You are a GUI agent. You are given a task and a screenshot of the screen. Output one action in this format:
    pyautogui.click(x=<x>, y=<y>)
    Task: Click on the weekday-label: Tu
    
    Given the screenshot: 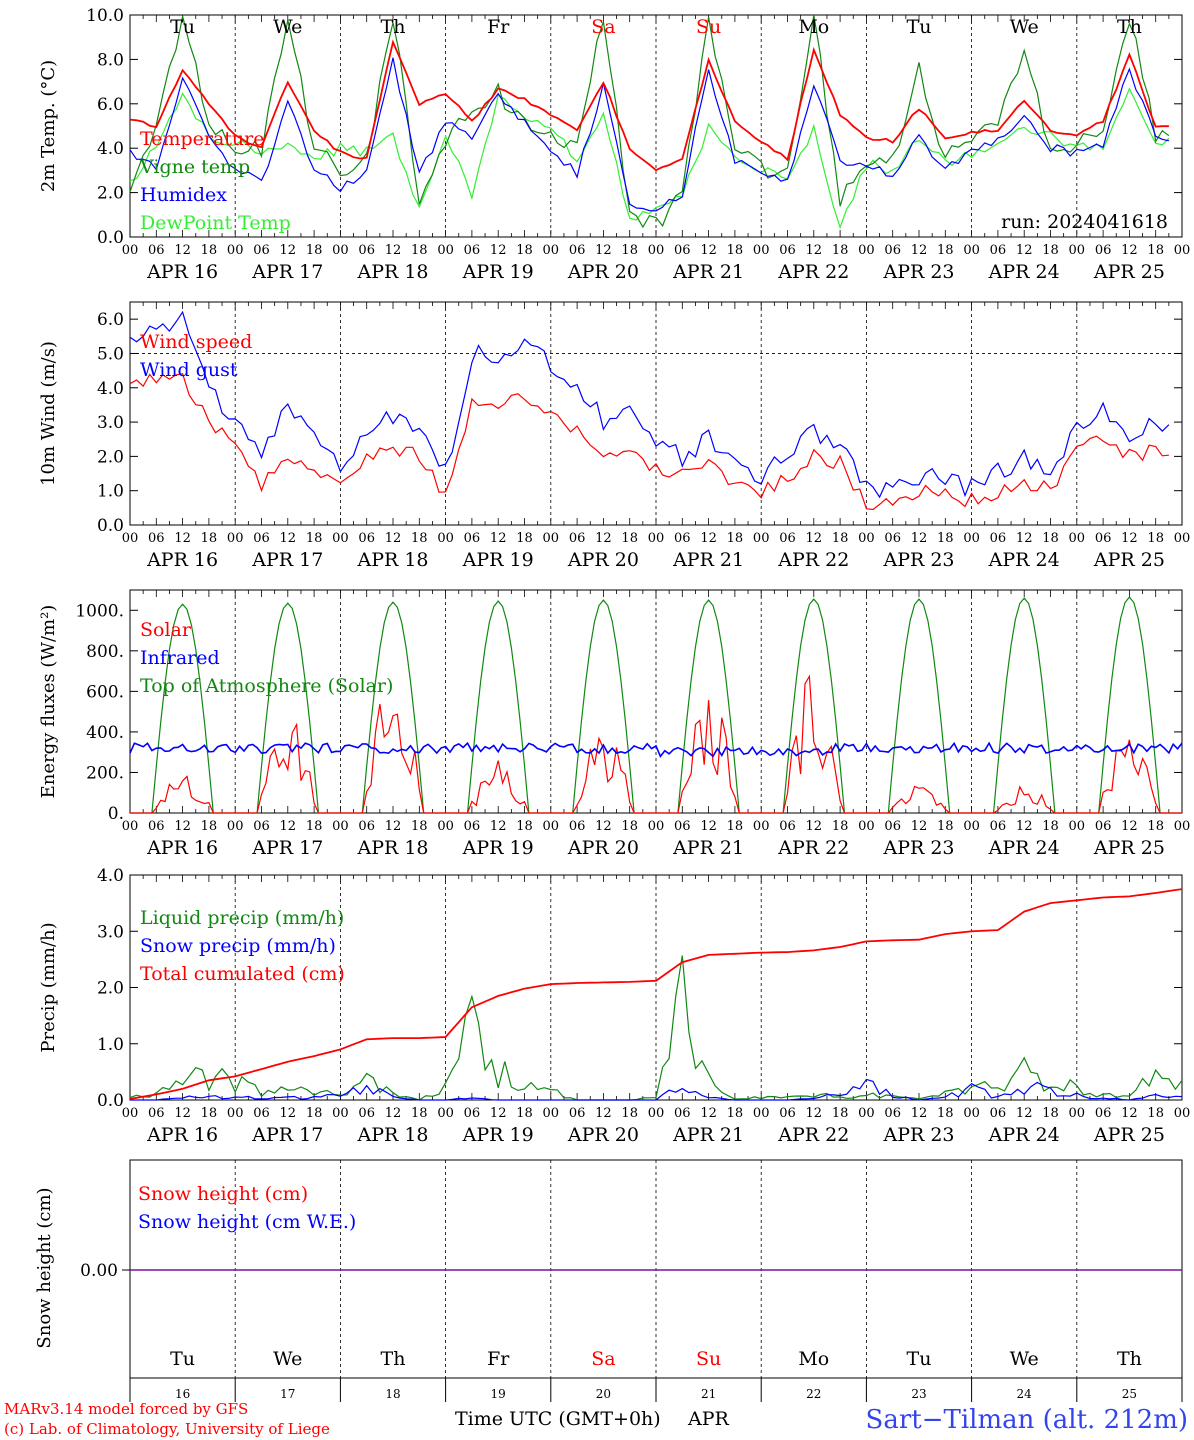 What is the action you would take?
    pyautogui.click(x=182, y=1359)
    